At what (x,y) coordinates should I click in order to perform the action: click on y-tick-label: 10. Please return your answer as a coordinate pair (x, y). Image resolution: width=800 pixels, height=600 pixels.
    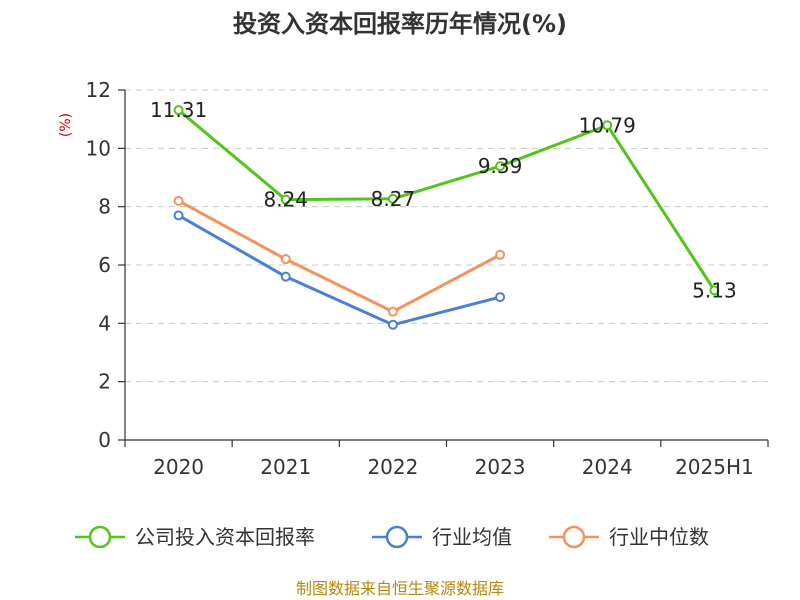
    Looking at the image, I should click on (98, 148).